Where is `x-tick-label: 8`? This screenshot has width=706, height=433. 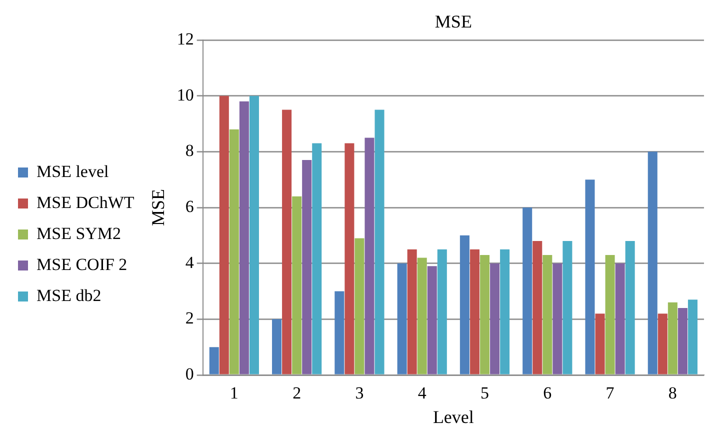
x-tick-label: 8 is located at coordinates (672, 393).